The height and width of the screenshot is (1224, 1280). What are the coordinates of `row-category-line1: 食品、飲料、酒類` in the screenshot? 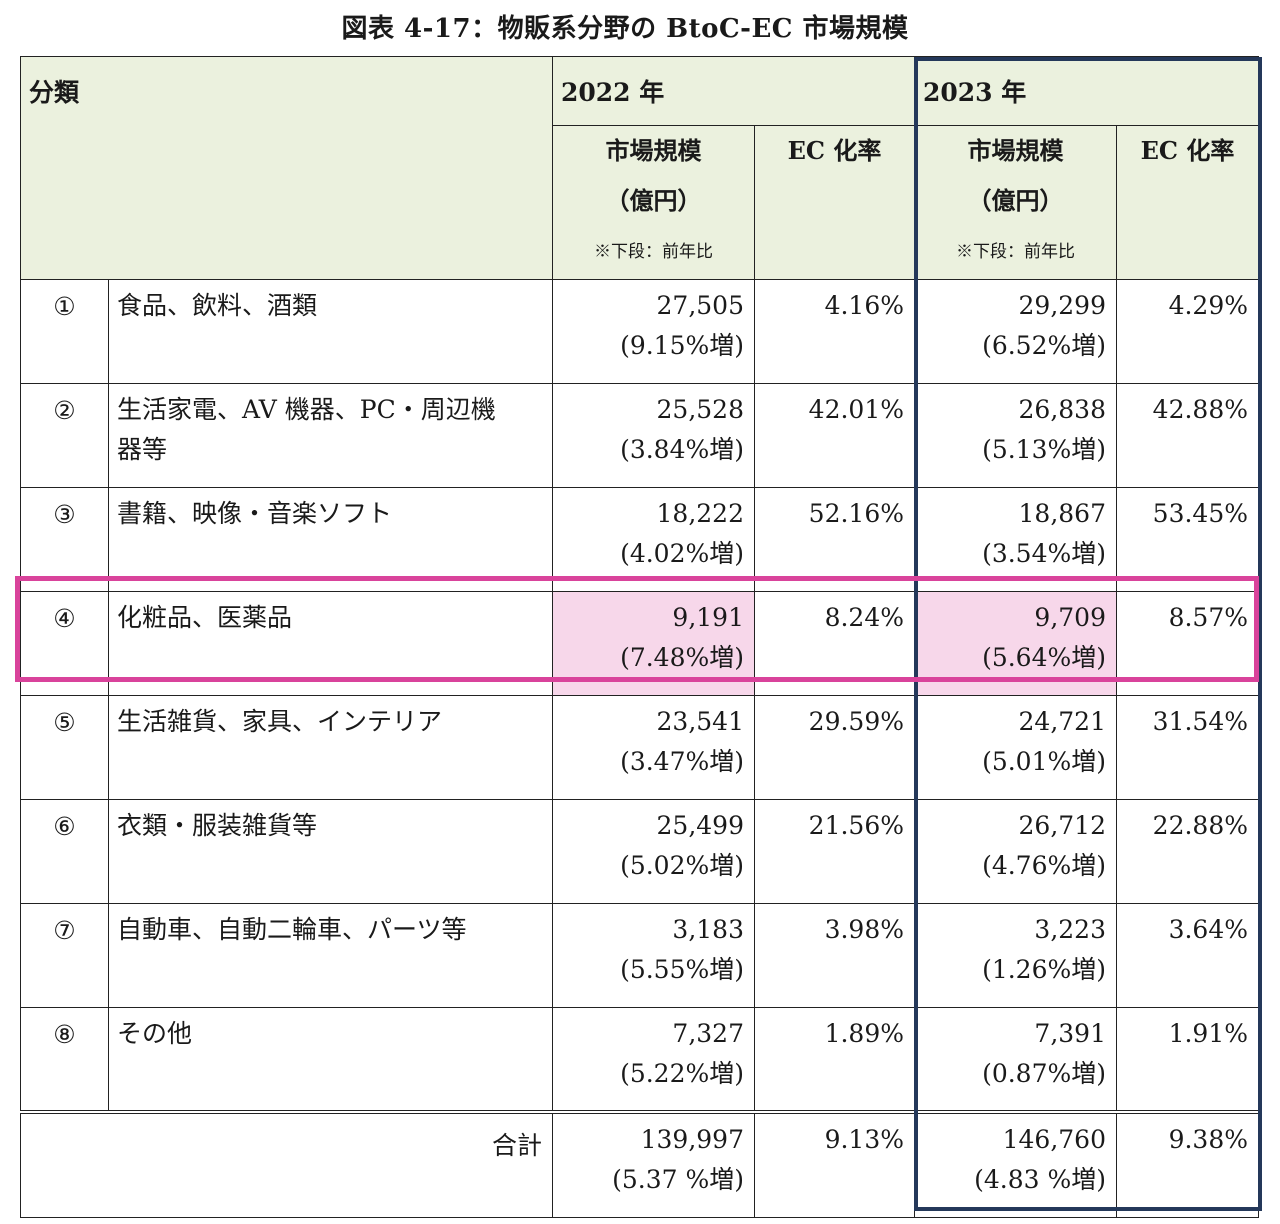 It's located at (217, 305).